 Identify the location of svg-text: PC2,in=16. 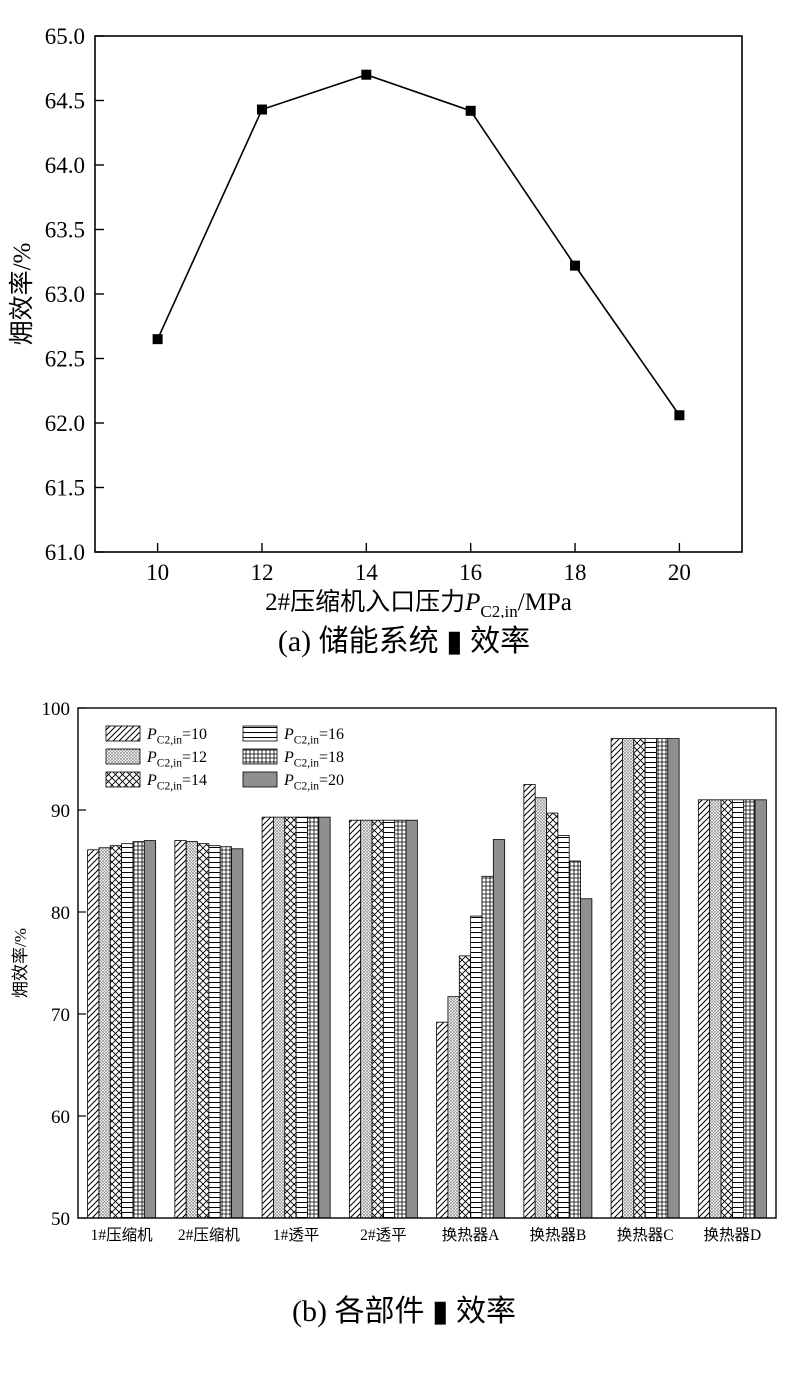
(313, 736).